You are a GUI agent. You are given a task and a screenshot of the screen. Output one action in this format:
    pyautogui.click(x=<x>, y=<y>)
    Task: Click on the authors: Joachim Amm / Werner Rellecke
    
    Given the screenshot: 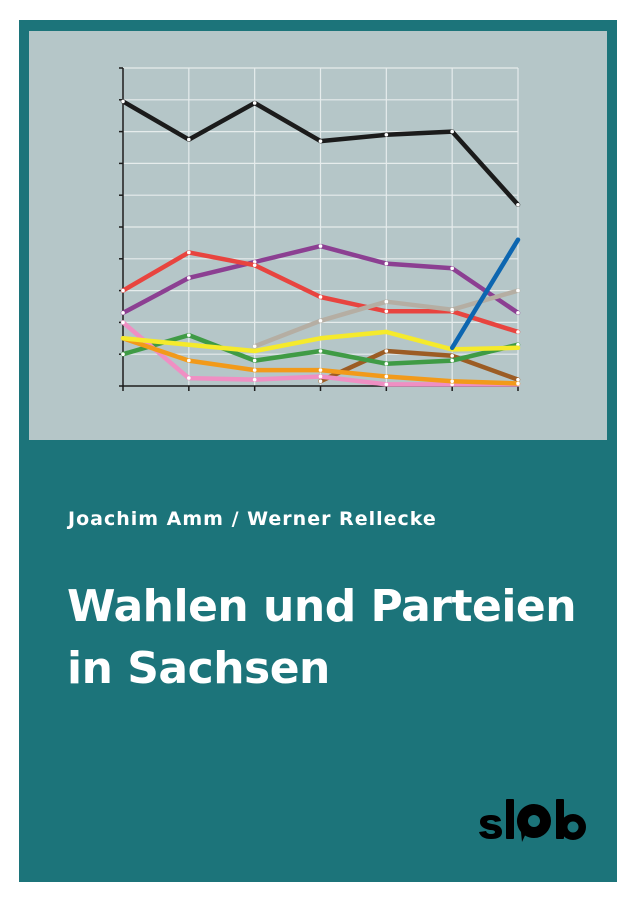 What is the action you would take?
    pyautogui.click(x=252, y=519)
    